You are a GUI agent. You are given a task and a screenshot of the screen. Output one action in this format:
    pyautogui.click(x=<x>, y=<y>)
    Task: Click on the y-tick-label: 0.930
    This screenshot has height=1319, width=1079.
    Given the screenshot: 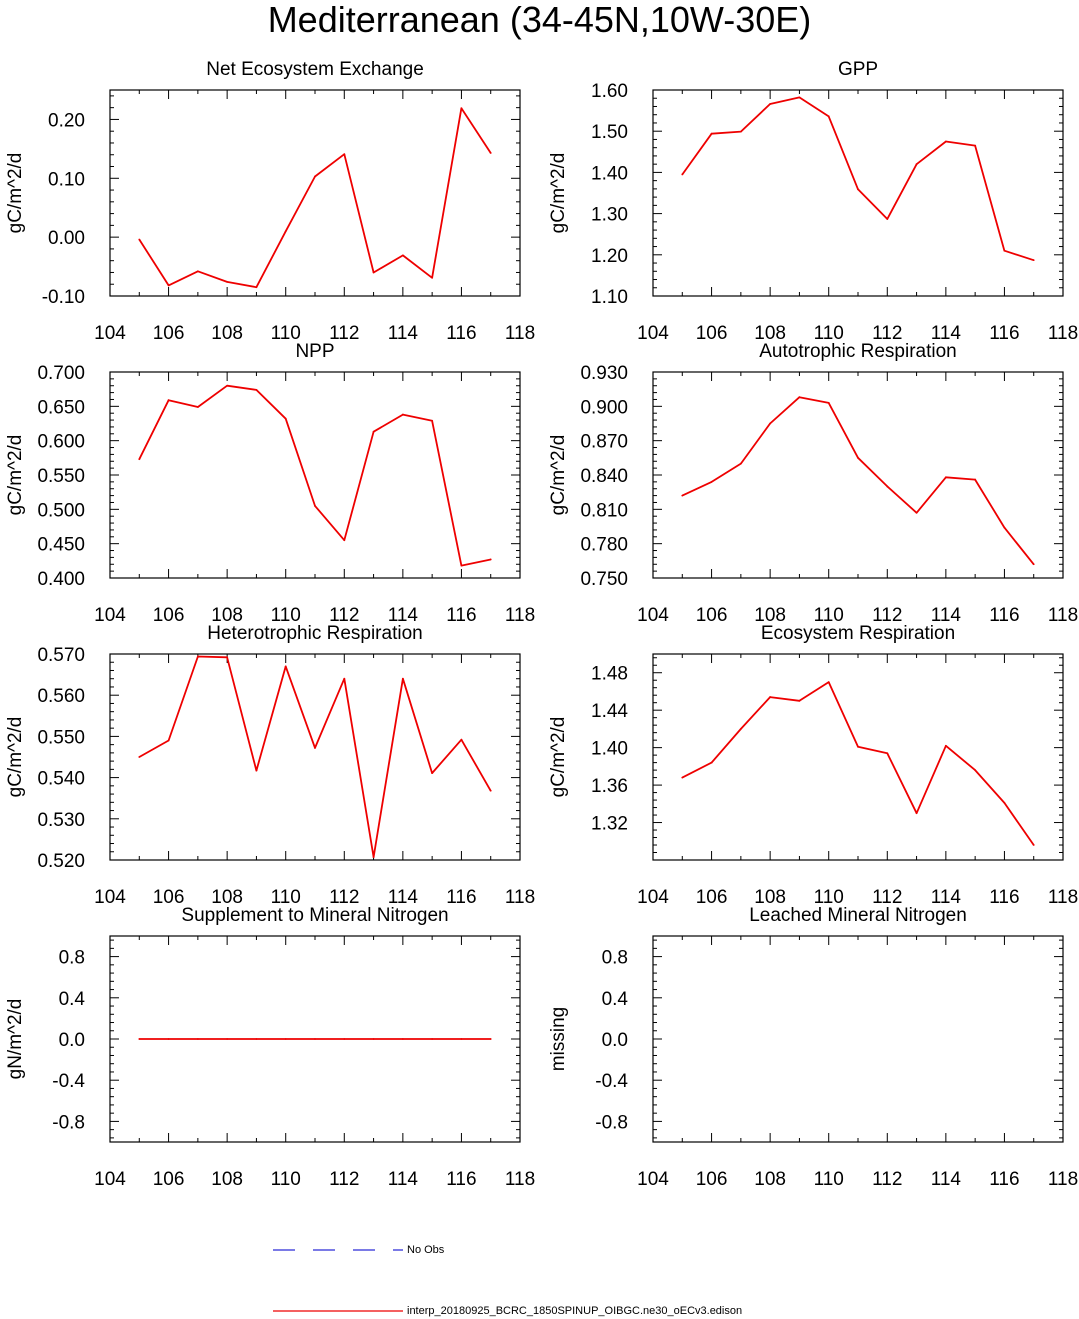 What is the action you would take?
    pyautogui.click(x=604, y=373)
    